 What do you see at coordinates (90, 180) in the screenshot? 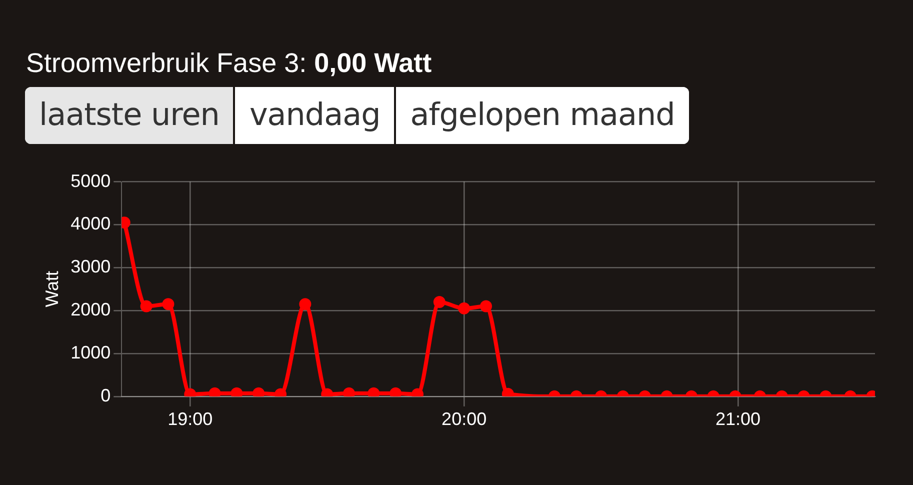
I see `y-tick-label: 5000` at bounding box center [90, 180].